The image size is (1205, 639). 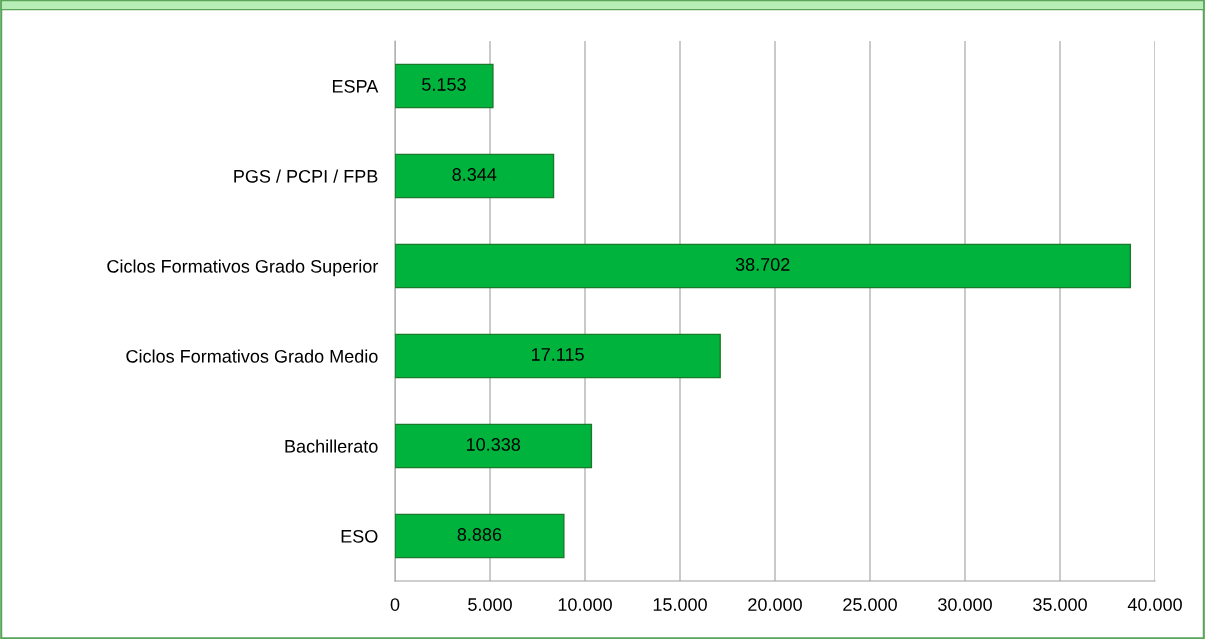 What do you see at coordinates (355, 86) in the screenshot?
I see `y-tick-label: ESPA` at bounding box center [355, 86].